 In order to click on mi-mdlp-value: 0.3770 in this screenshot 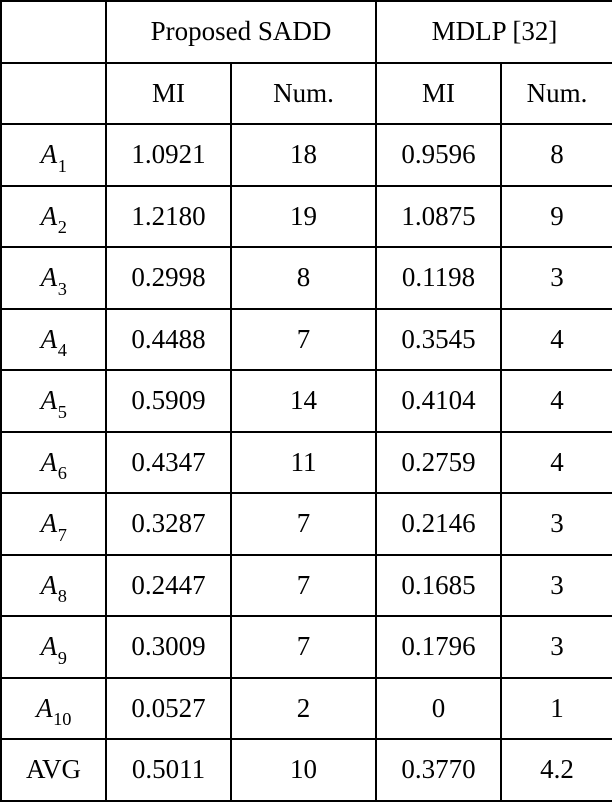, I will do `click(439, 770)`.